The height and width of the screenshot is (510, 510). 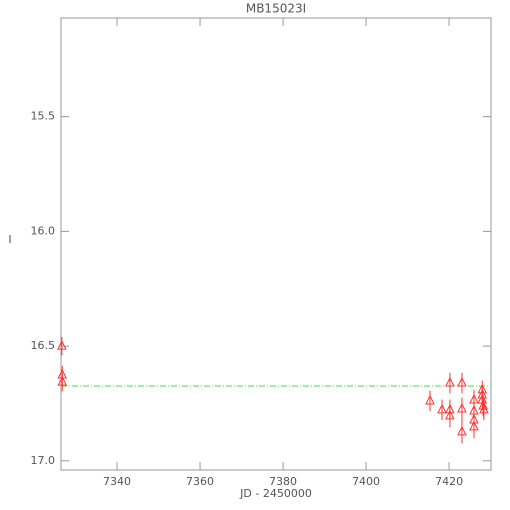 I want to click on y-axis-label: I, so click(x=9, y=239).